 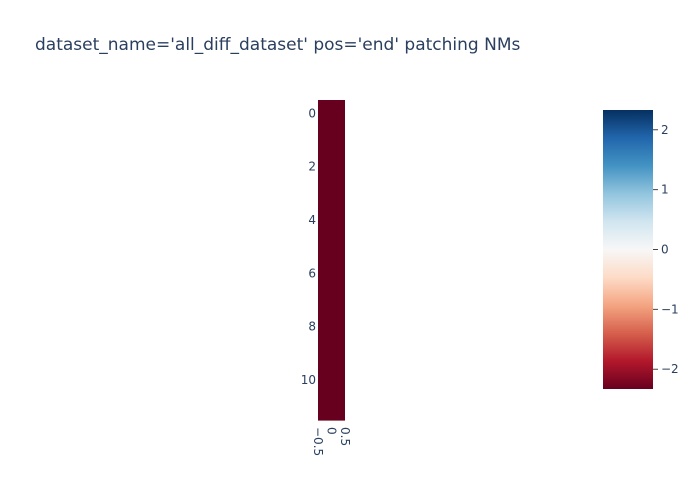 I want to click on colorbar-tick-label: 1, so click(x=665, y=190).